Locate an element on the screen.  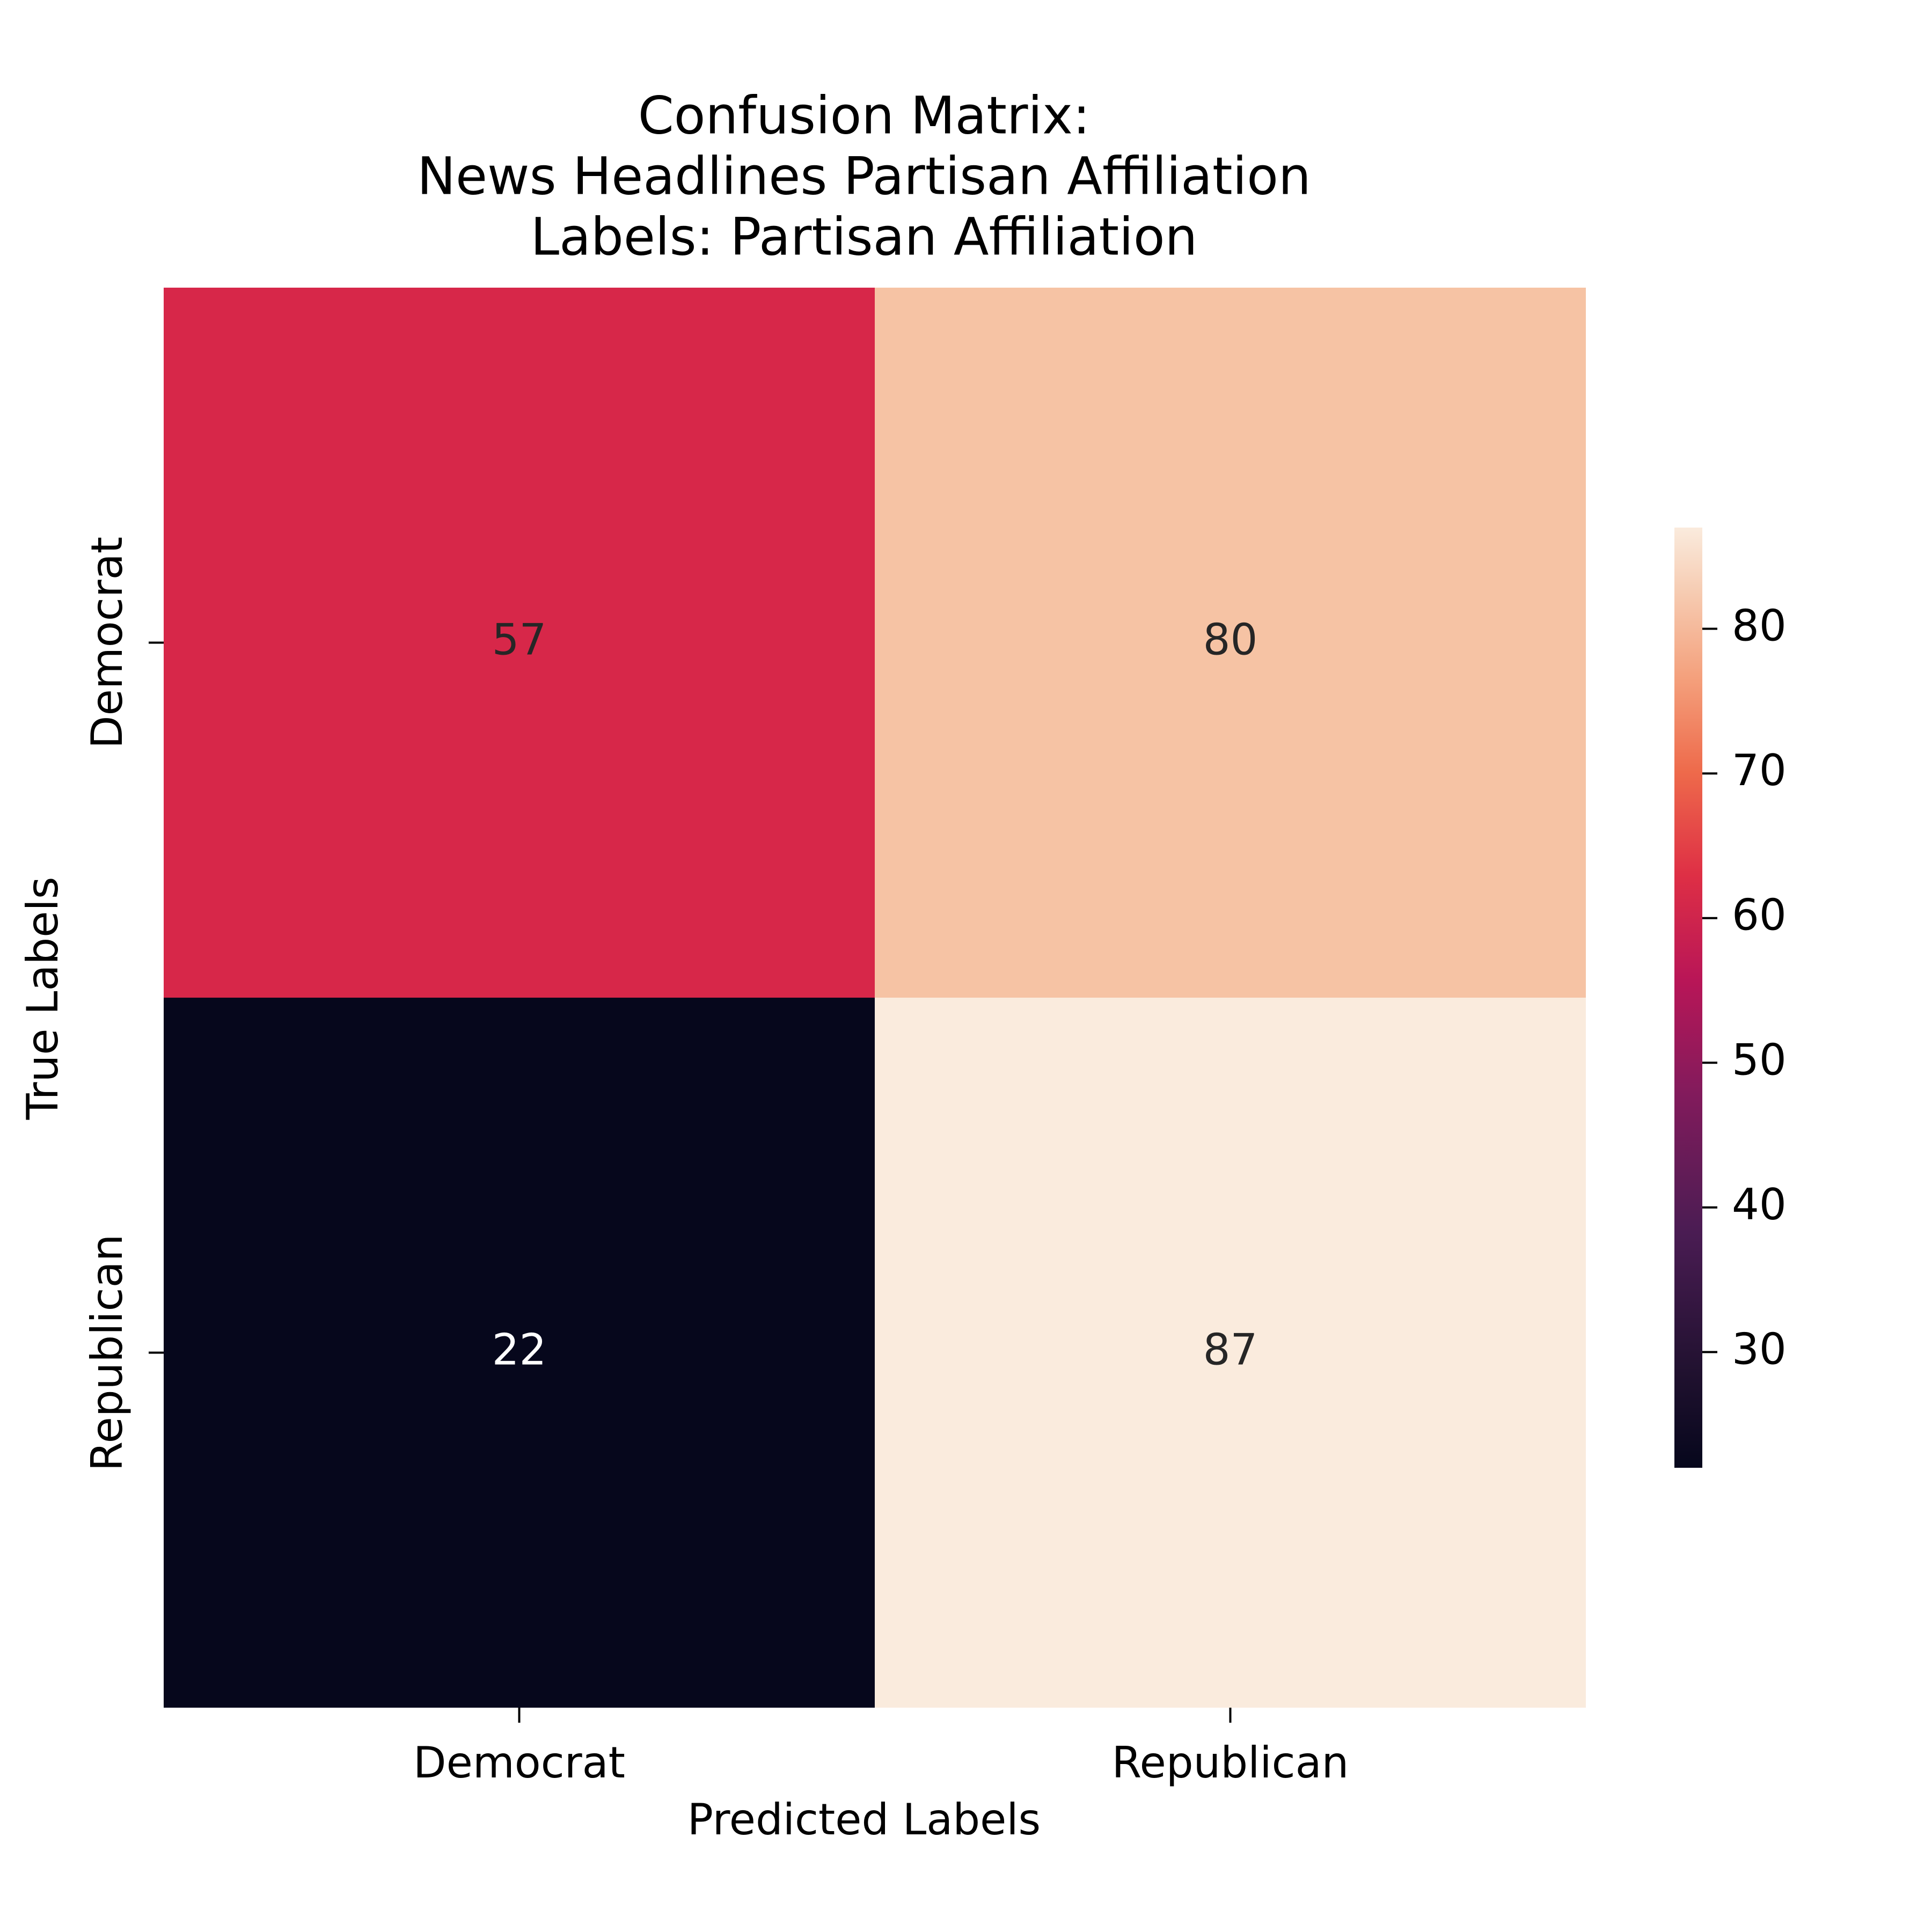
colorbar-tick-label: 40 is located at coordinates (1759, 1205).